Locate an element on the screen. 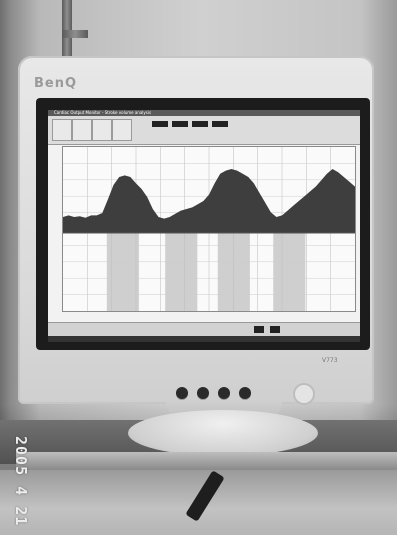  monitor-stand-base is located at coordinates (223, 433).